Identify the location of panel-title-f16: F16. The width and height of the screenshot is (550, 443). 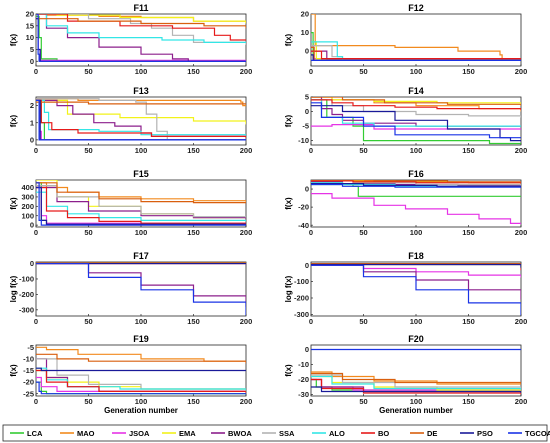
(416, 174).